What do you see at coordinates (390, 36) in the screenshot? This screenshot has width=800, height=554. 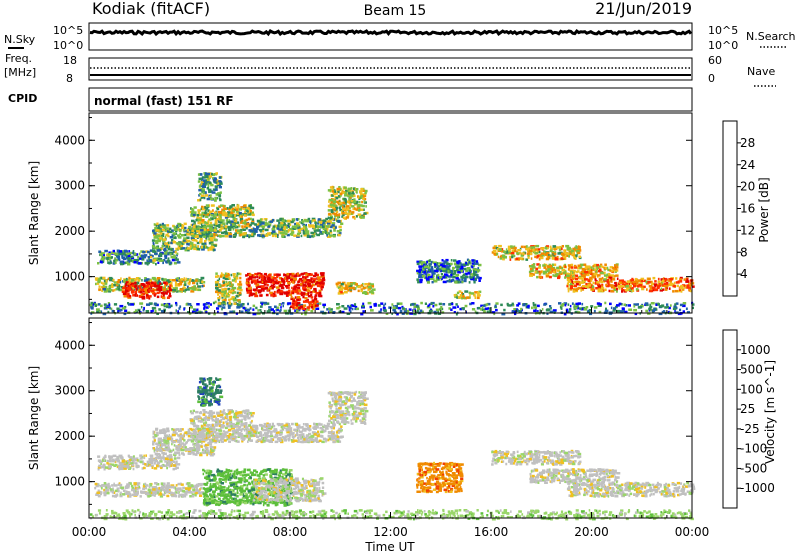 I see `nsky-panel` at bounding box center [390, 36].